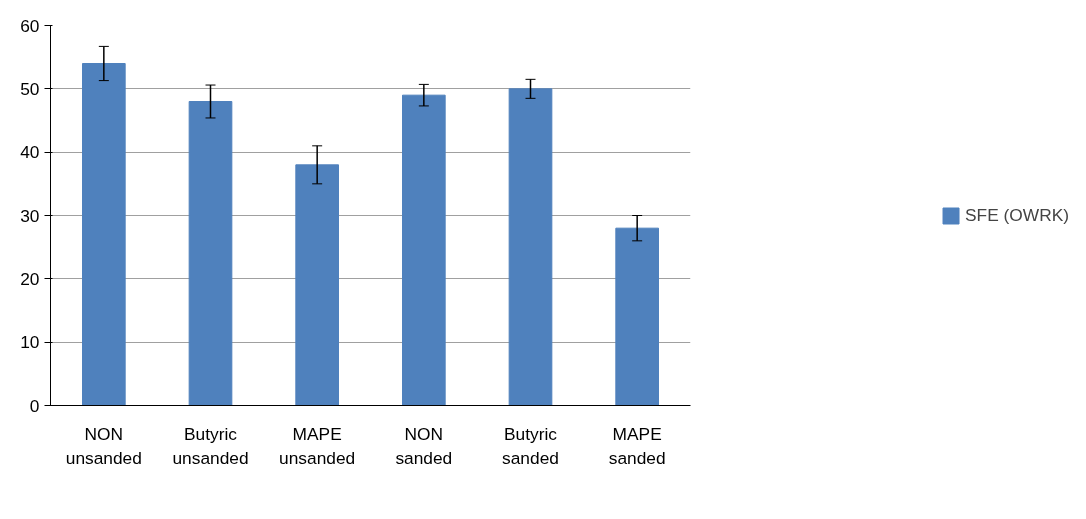 The image size is (1086, 519). Describe the element at coordinates (210, 445) in the screenshot. I see `x-tick-label: Butyric unsanded` at that location.